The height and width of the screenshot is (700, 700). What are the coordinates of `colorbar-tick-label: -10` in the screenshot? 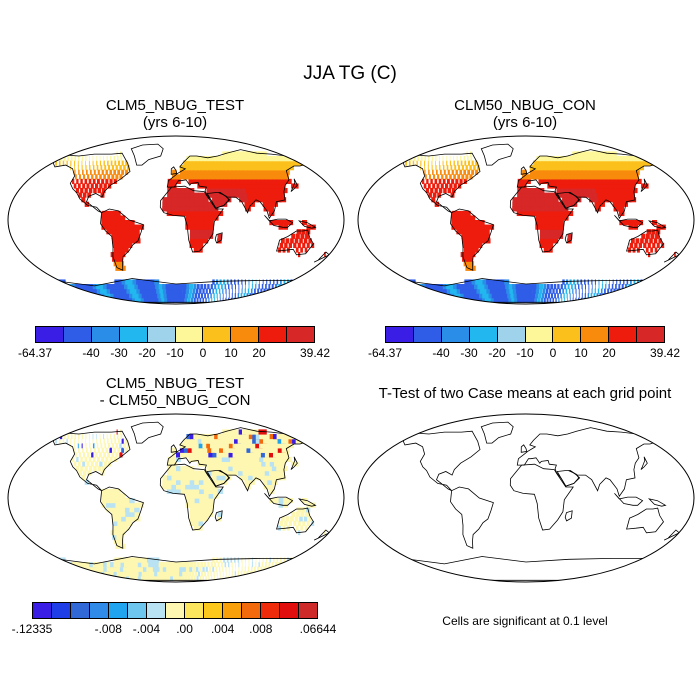 It's located at (525, 353).